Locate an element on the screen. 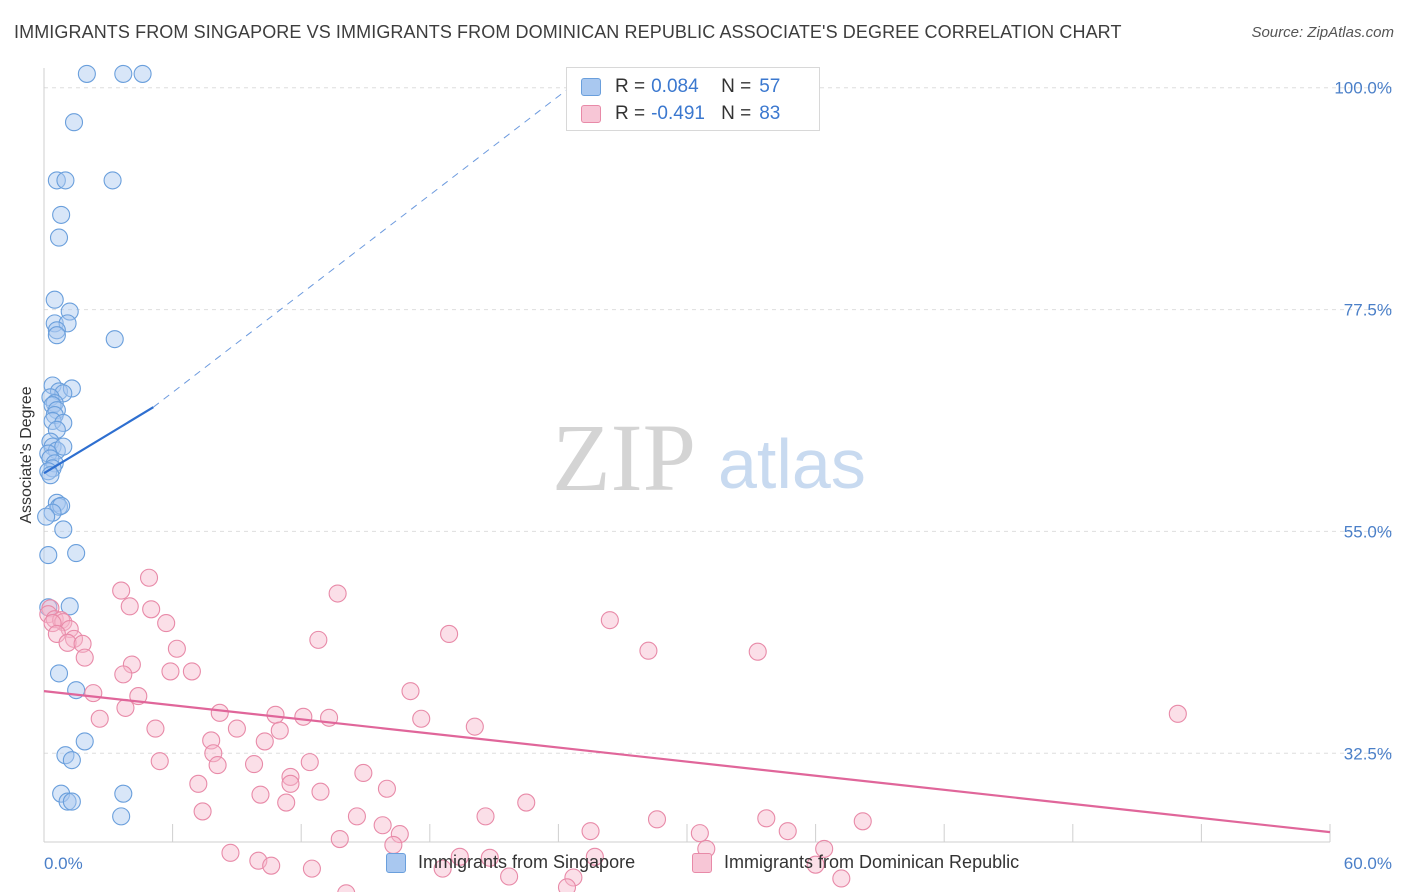  legend-row-singapore: R = 0.084 N = 57 is located at coordinates (680, 87).